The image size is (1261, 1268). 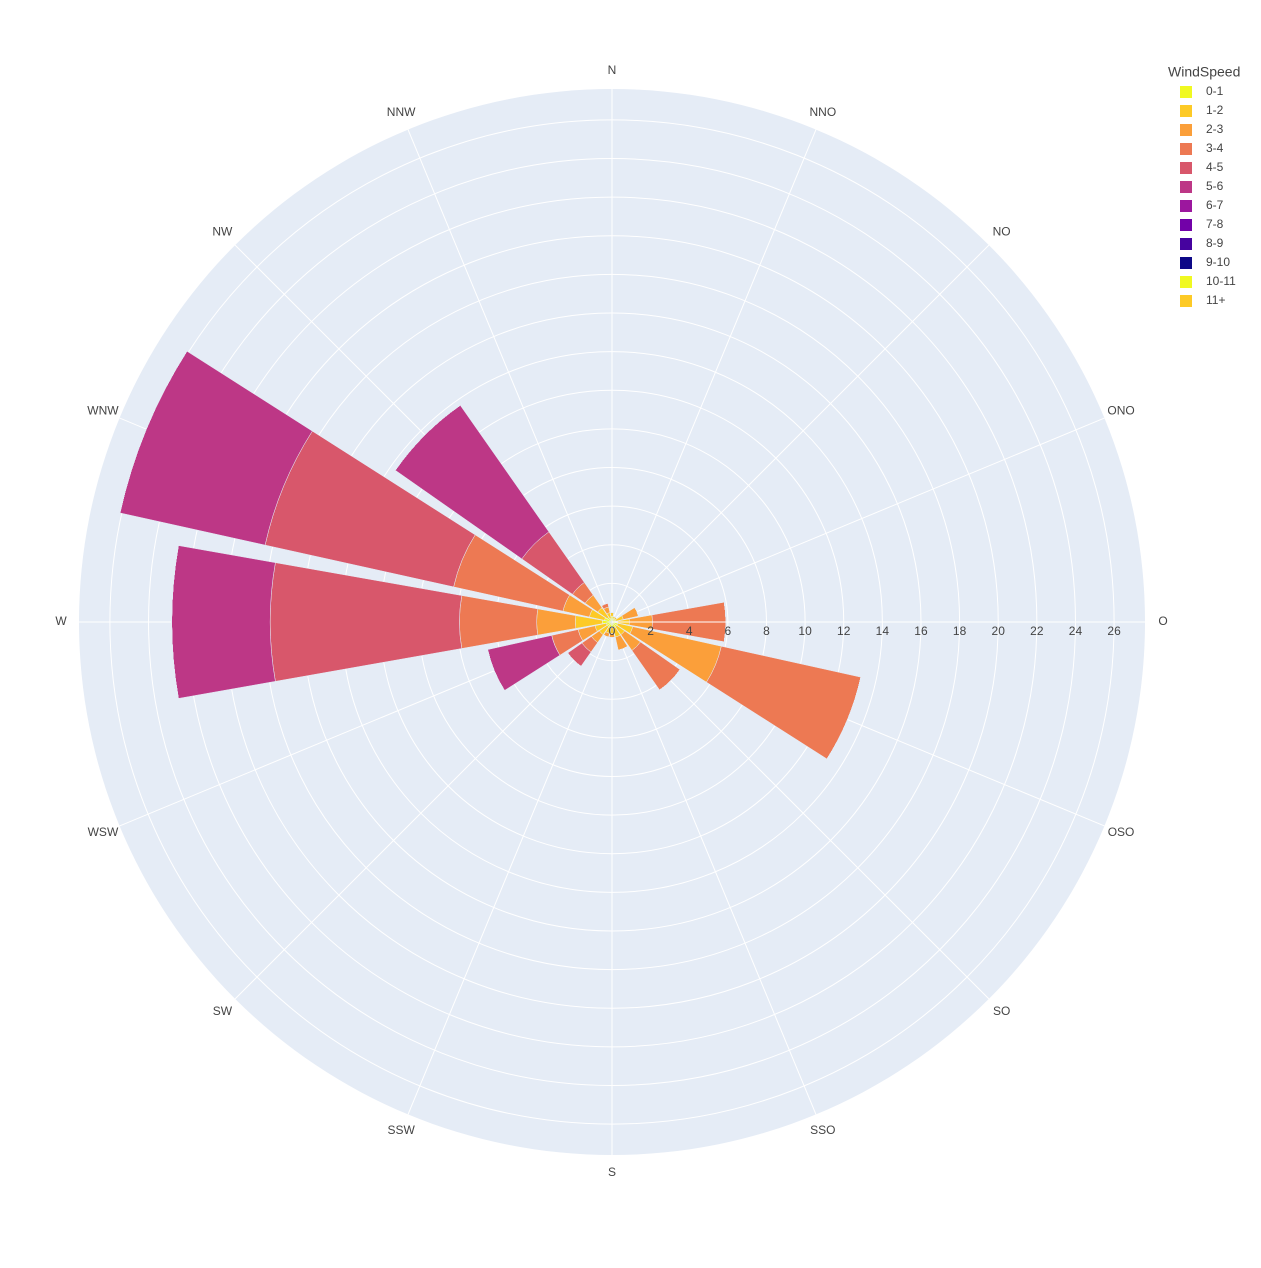 I want to click on legend-label: 2-3, so click(x=1215, y=129).